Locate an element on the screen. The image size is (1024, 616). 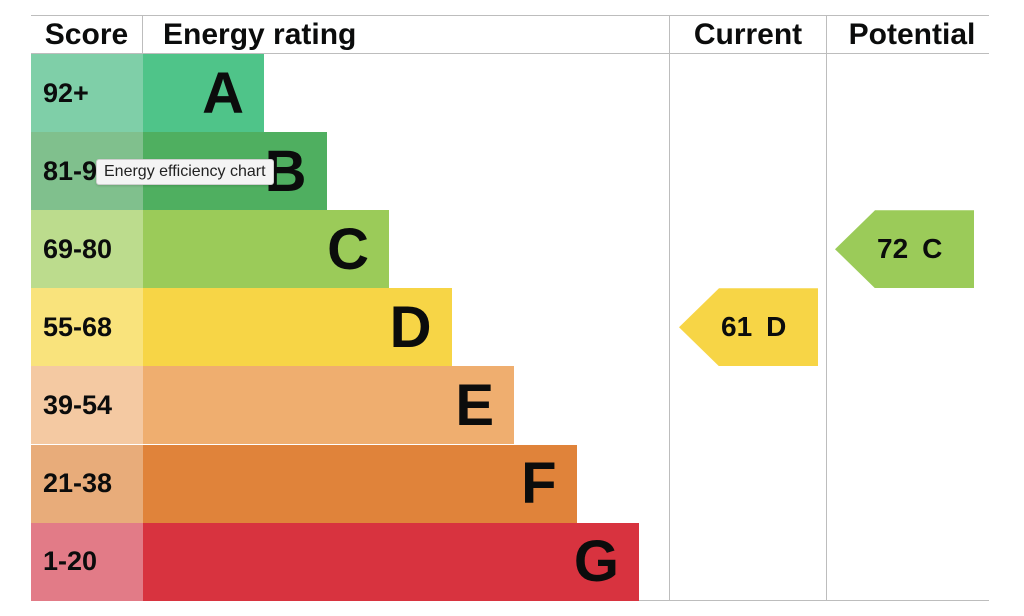
potential-column-left-divider is located at coordinates (826, 308).